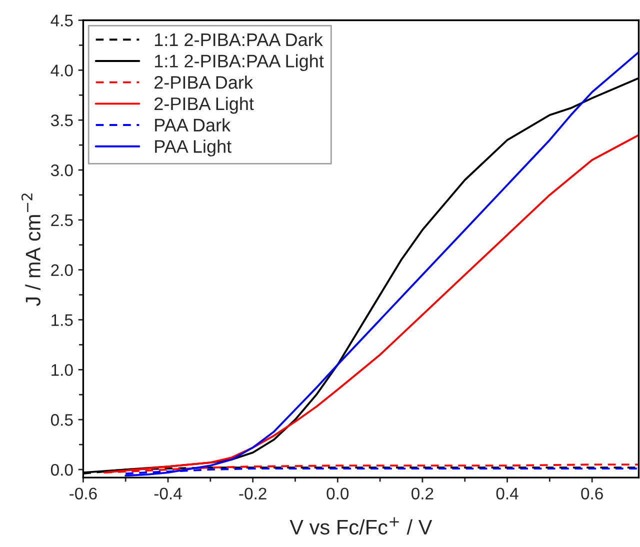 Image resolution: width=640 pixels, height=547 pixels. I want to click on legend-label: 1:1 2-PIBA:PAA Light, so click(239, 63).